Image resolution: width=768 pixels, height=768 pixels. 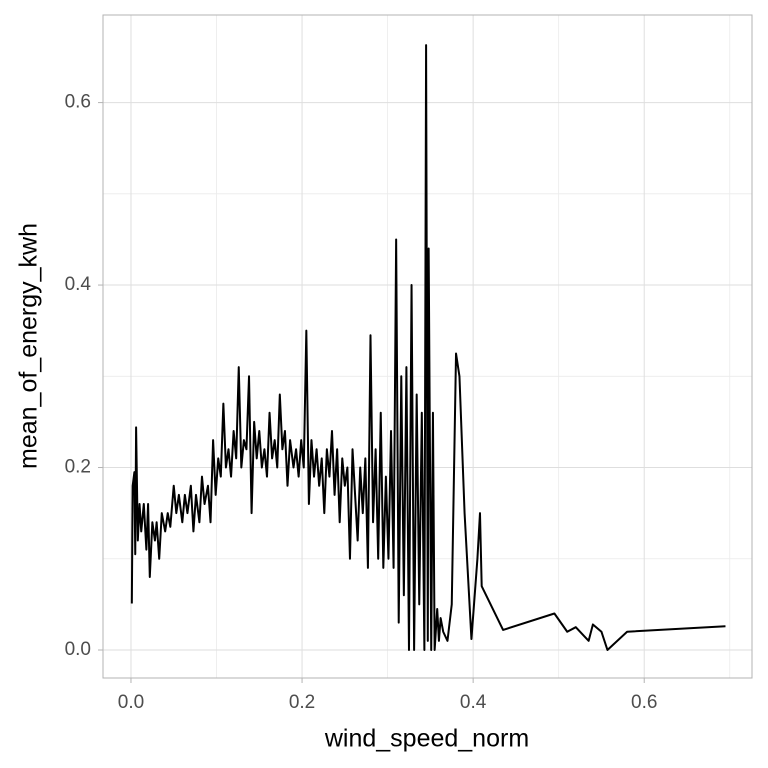 What do you see at coordinates (78, 102) in the screenshot?
I see `y-tick-label: 0.6` at bounding box center [78, 102].